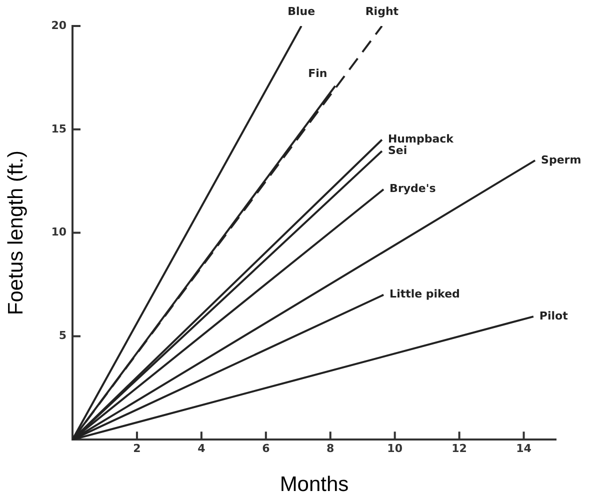 The height and width of the screenshot is (502, 616). Describe the element at coordinates (425, 294) in the screenshot. I see `series-label: Little piked` at that location.